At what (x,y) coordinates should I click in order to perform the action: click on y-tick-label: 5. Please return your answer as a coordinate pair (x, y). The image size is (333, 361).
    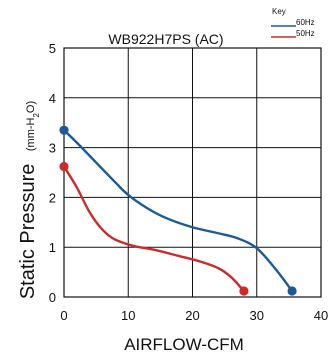
    Looking at the image, I should click on (52, 48).